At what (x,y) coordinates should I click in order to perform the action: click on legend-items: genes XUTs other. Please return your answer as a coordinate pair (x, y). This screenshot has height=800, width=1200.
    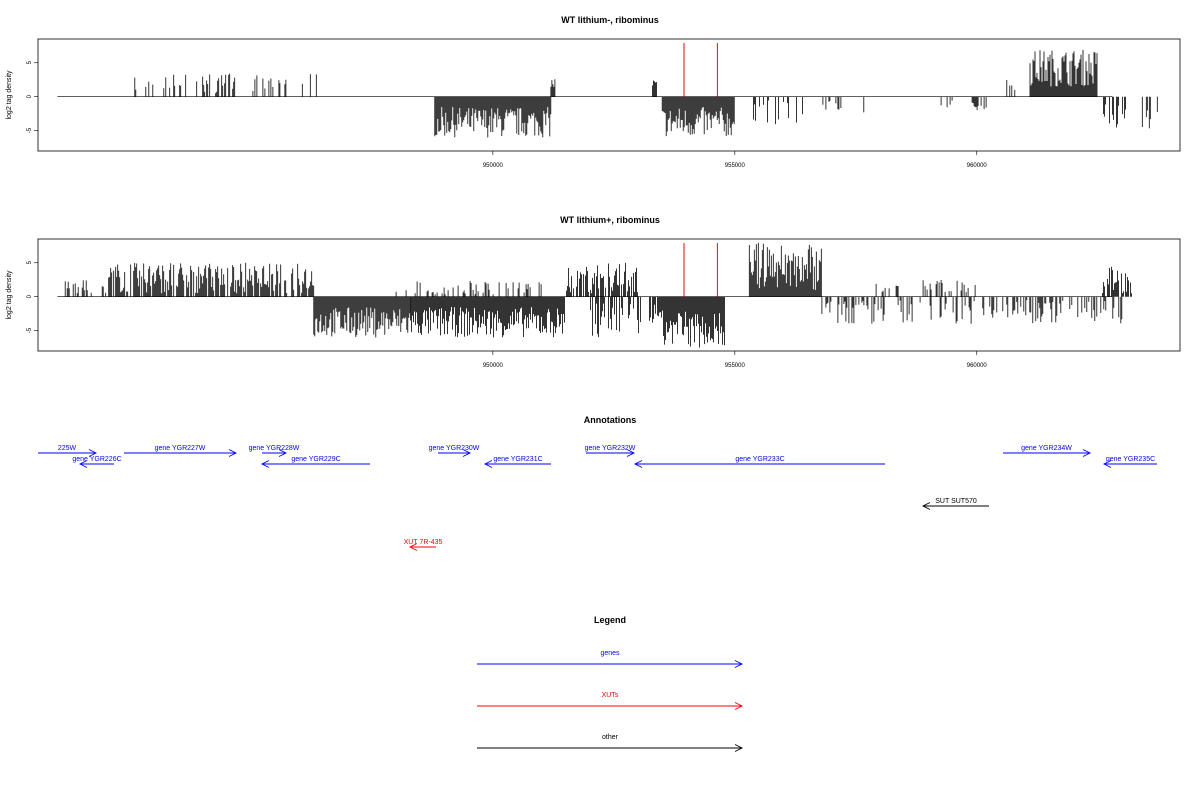
    Looking at the image, I should click on (610, 701).